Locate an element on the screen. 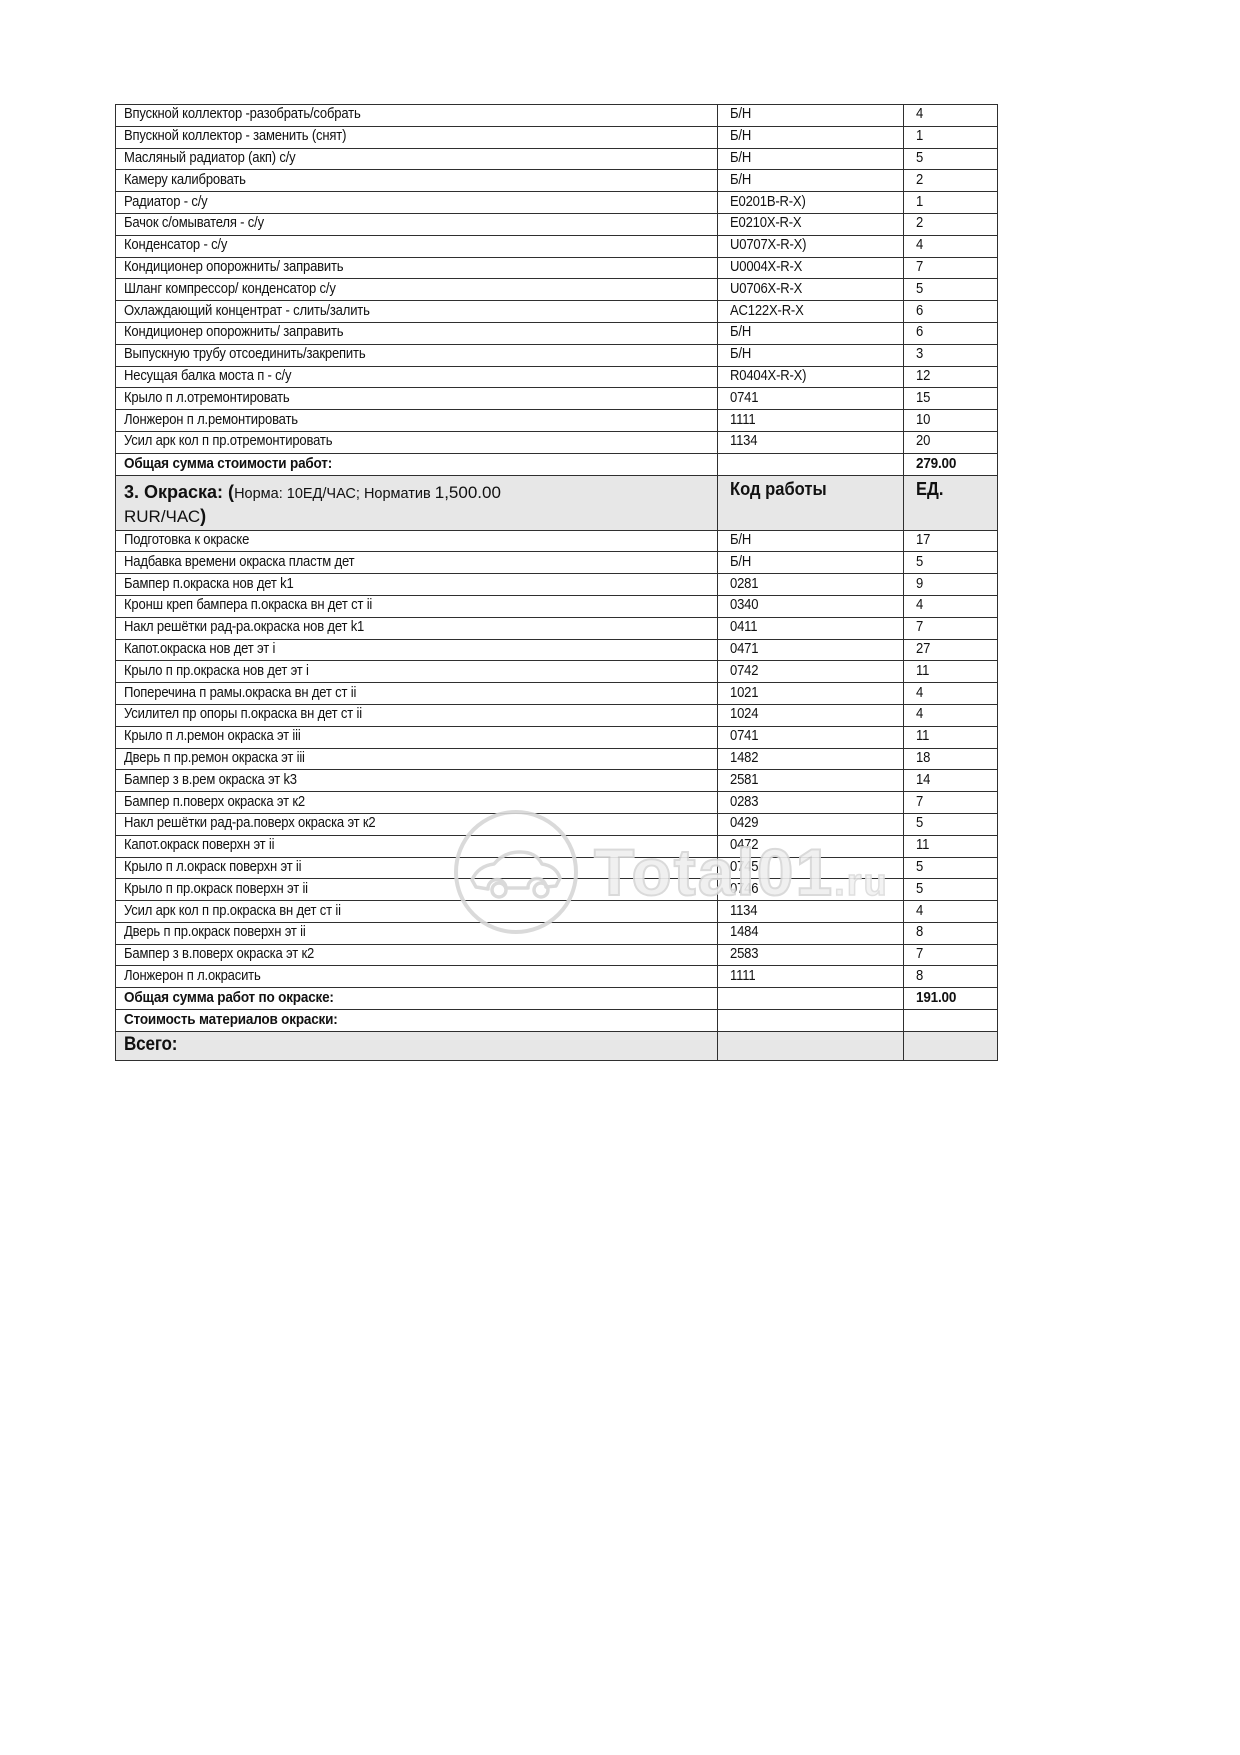 The height and width of the screenshot is (1755, 1240). work-description-cell: Надбавка времени окраска пластм дет is located at coordinates (416, 563).